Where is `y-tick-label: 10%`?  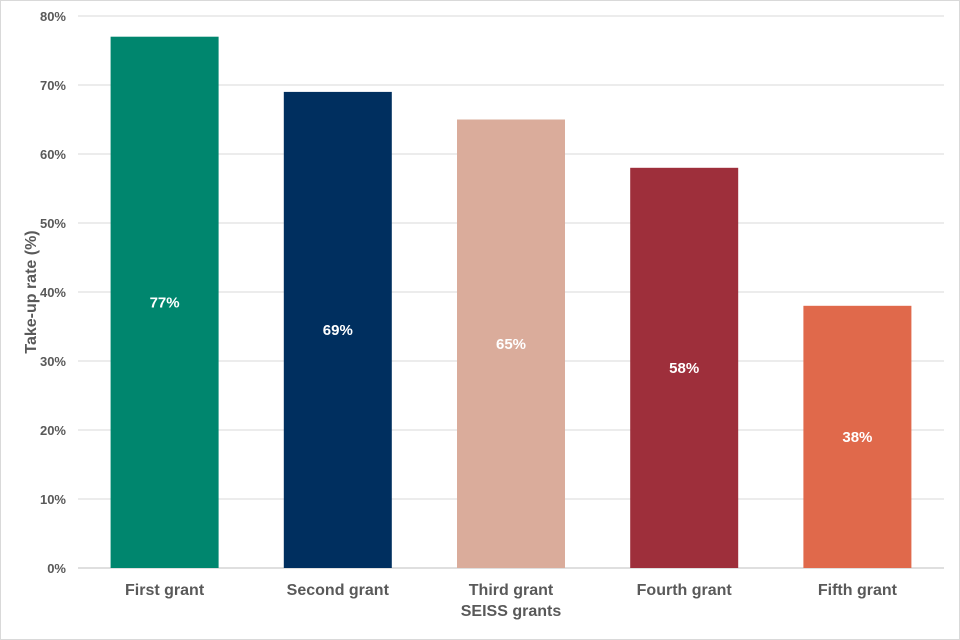 y-tick-label: 10% is located at coordinates (53, 499).